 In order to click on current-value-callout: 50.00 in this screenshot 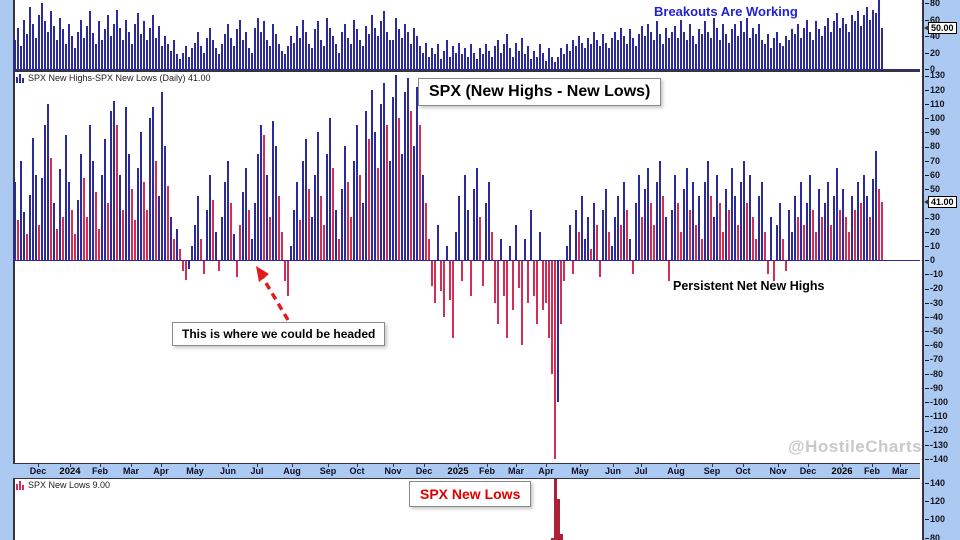, I will do `click(940, 27)`.